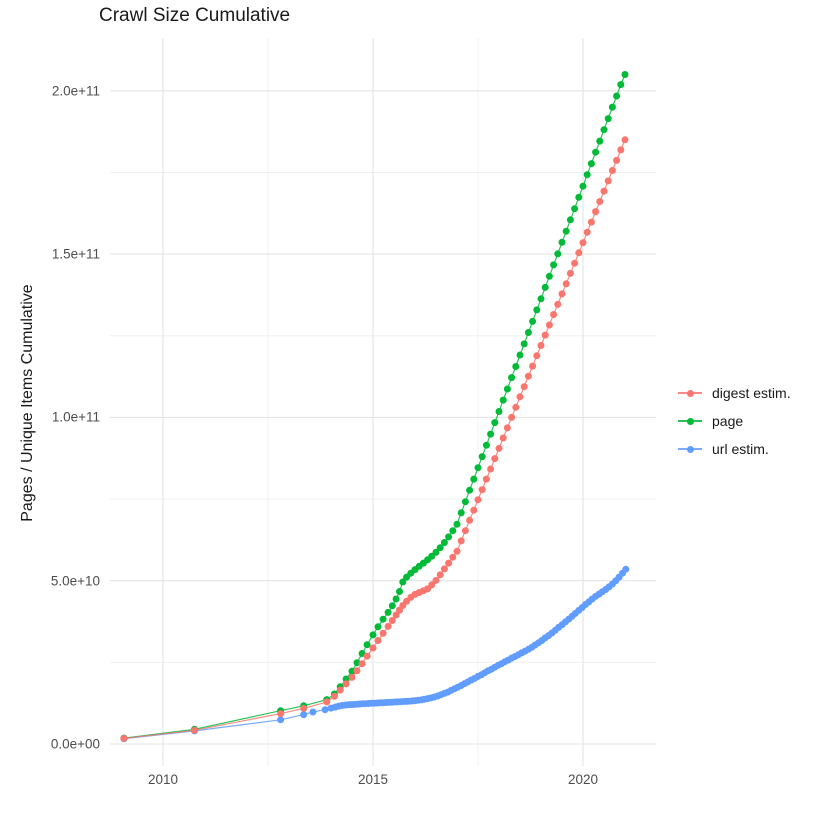  I want to click on x-tick-label: 2020, so click(583, 779).